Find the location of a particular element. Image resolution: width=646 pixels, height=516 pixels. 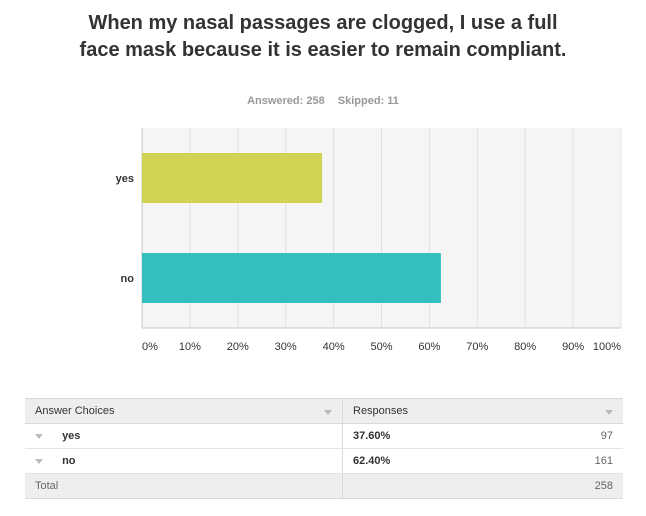

table-row: yes 37.60% 97 is located at coordinates (324, 436).